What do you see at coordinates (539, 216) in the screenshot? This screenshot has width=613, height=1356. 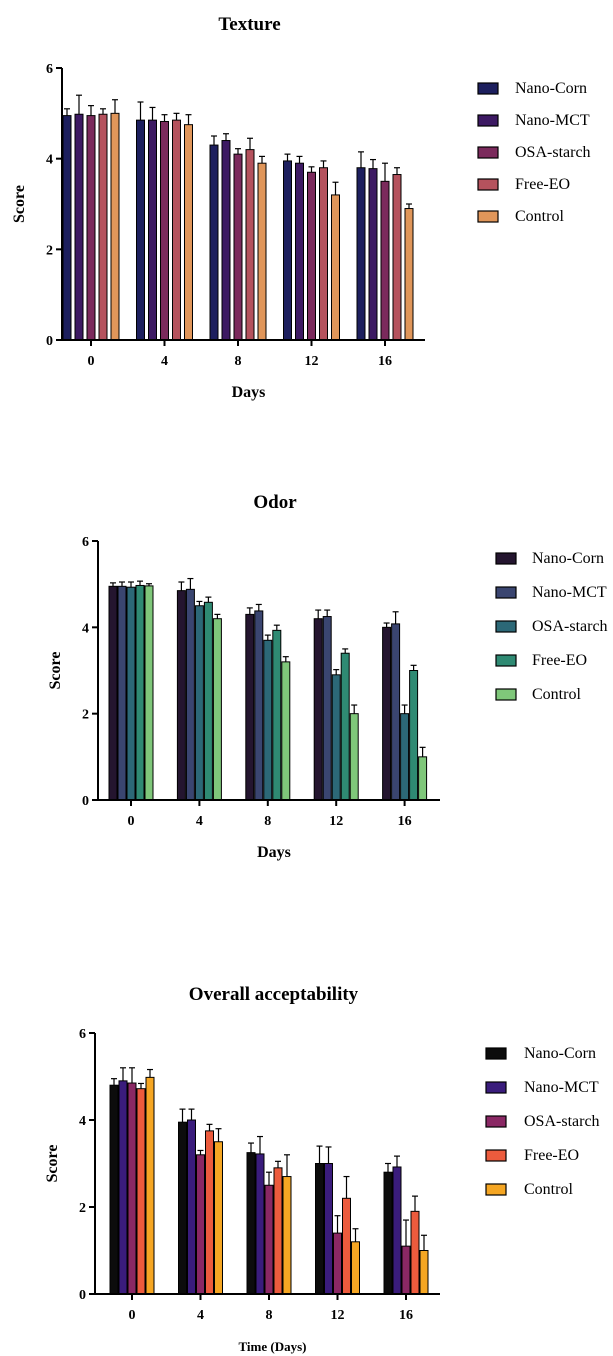 I see `legend-label: Control` at bounding box center [539, 216].